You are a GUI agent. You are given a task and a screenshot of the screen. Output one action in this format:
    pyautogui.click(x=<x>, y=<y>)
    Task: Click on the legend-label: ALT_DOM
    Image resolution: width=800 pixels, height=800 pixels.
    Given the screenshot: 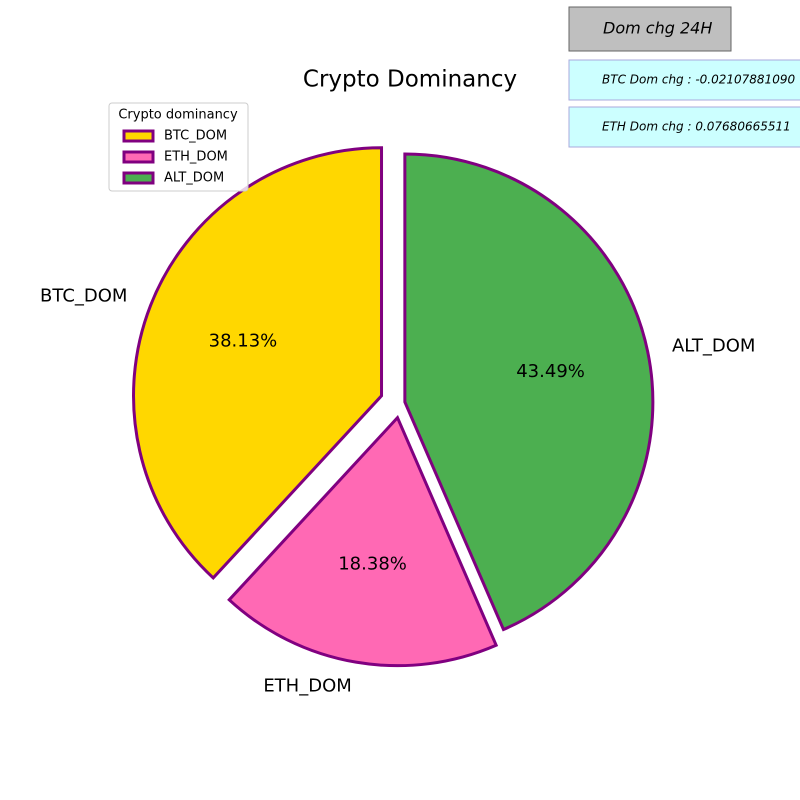 What is the action you would take?
    pyautogui.click(x=194, y=178)
    